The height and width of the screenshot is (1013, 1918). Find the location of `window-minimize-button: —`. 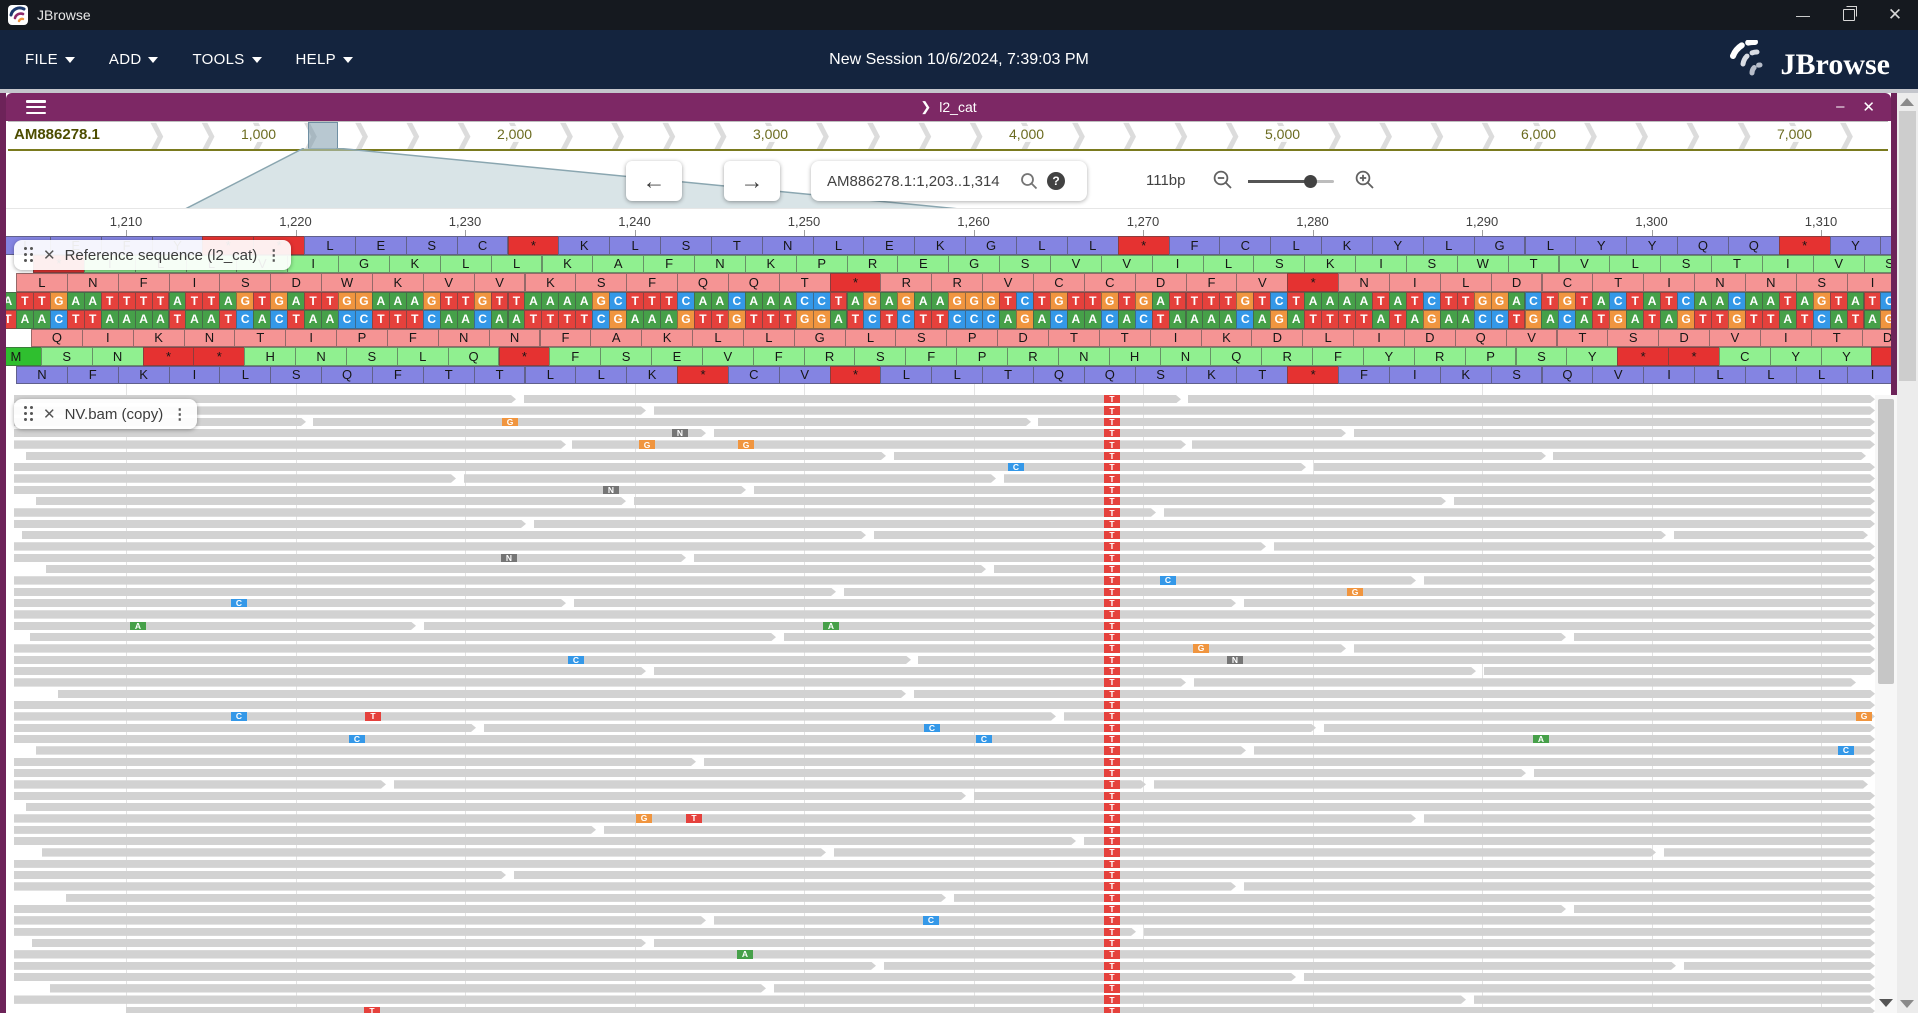

window-minimize-button: — is located at coordinates (1803, 15).